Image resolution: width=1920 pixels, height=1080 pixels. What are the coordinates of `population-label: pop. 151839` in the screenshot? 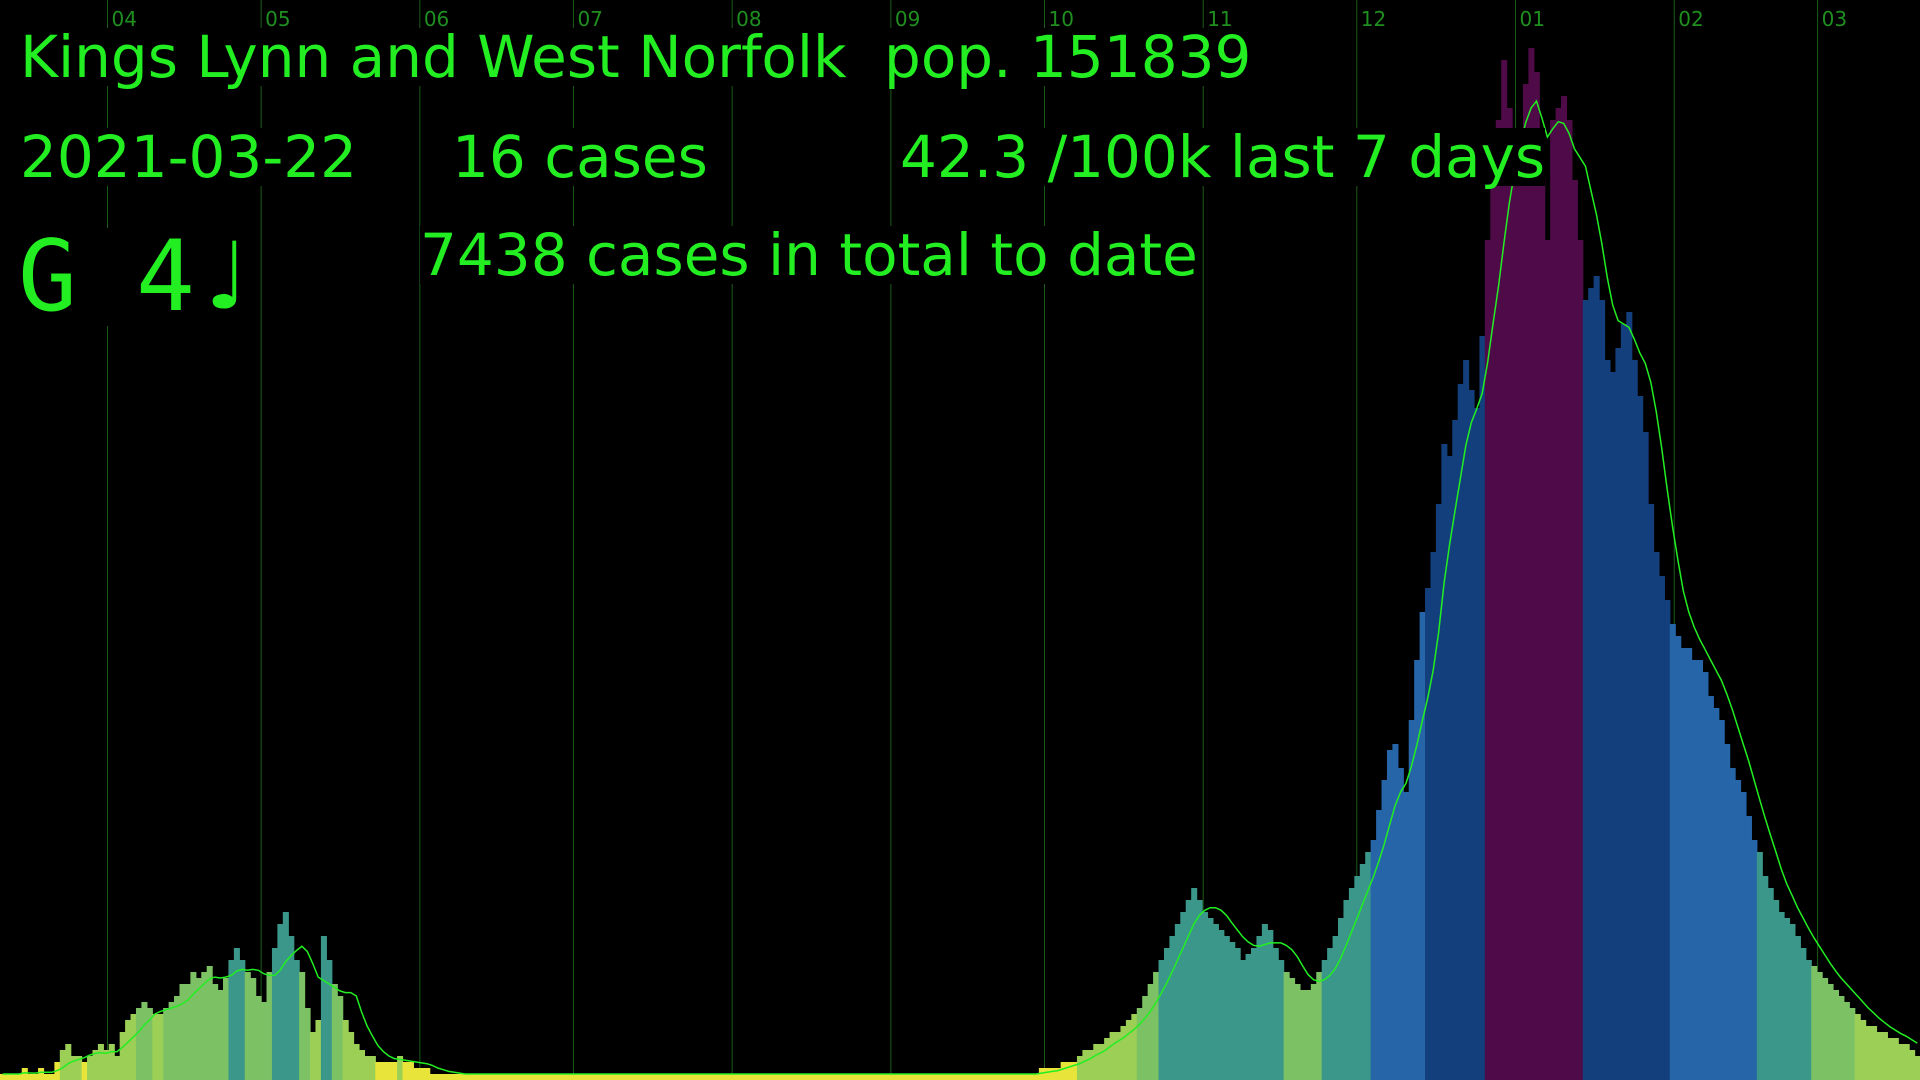 It's located at (1068, 57).